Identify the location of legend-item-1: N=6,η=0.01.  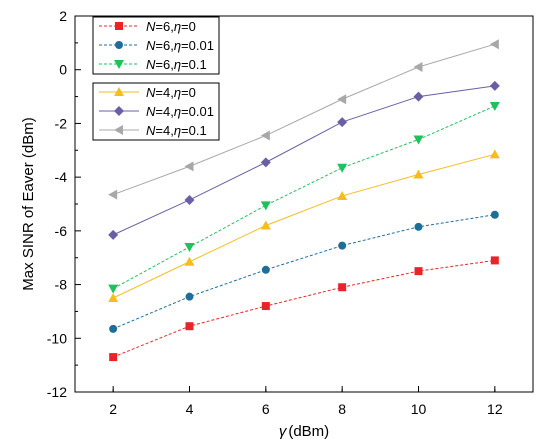
(156, 45).